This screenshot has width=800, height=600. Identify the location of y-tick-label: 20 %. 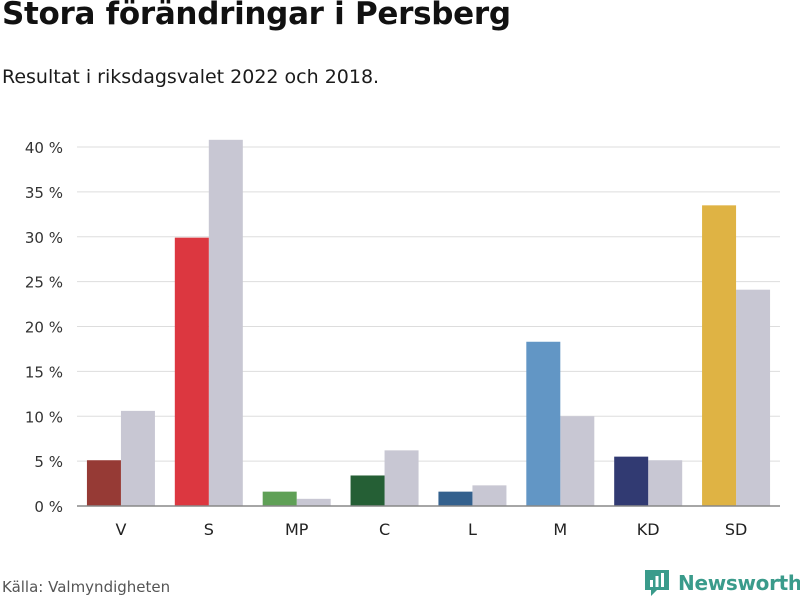
(44, 328).